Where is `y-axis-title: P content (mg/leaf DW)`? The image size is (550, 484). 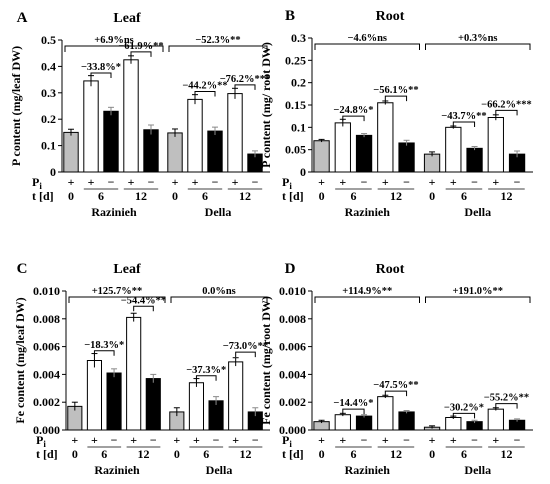 y-axis-title: P content (mg/leaf DW) is located at coordinates (16, 106).